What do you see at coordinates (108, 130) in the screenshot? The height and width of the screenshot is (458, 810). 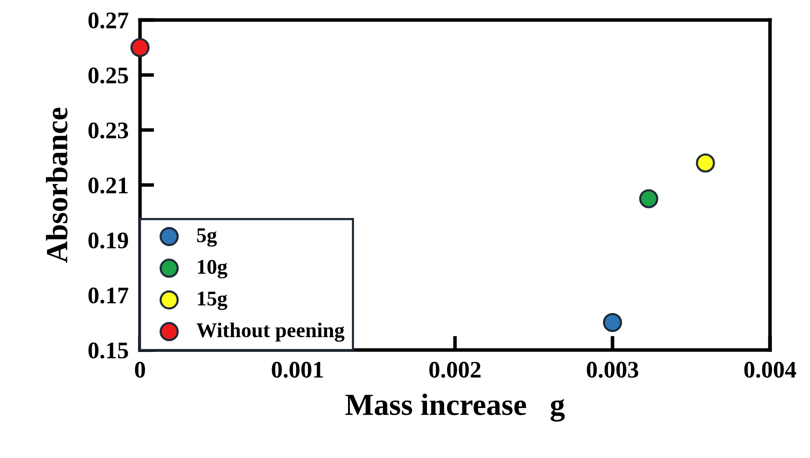 I see `y-tick-label: 0.23` at bounding box center [108, 130].